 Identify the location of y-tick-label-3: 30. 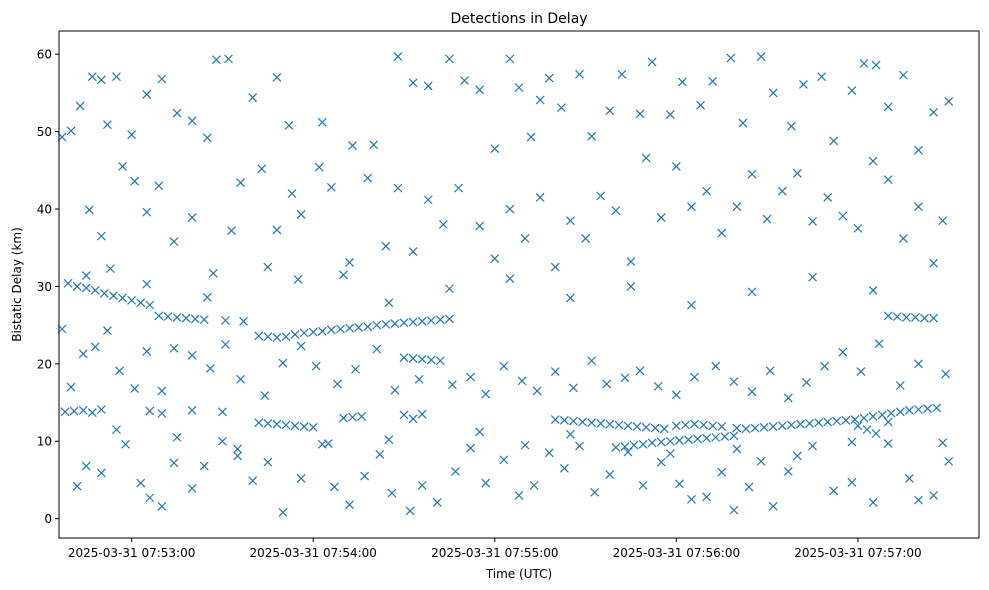
(44, 287).